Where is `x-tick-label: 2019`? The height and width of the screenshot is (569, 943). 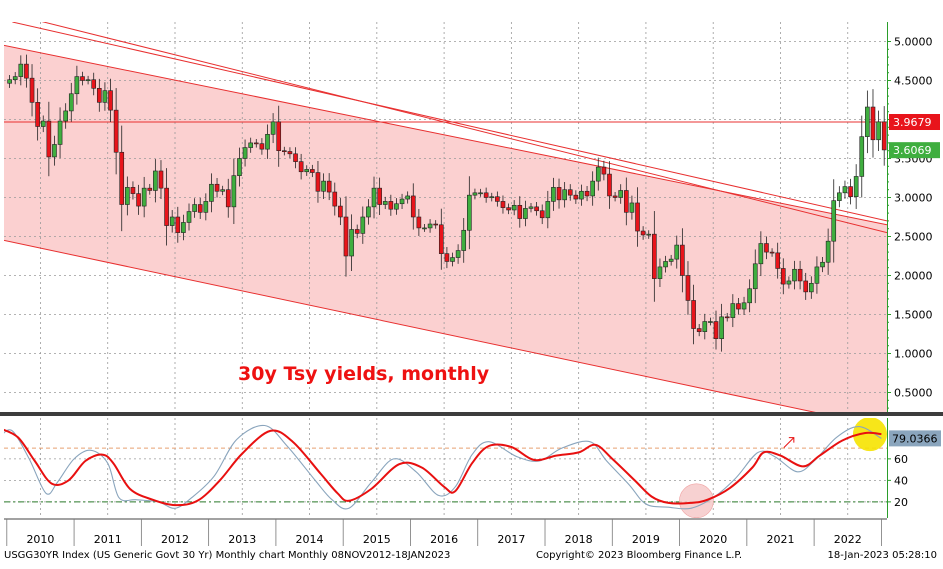
x-tick-label: 2019 is located at coordinates (646, 539).